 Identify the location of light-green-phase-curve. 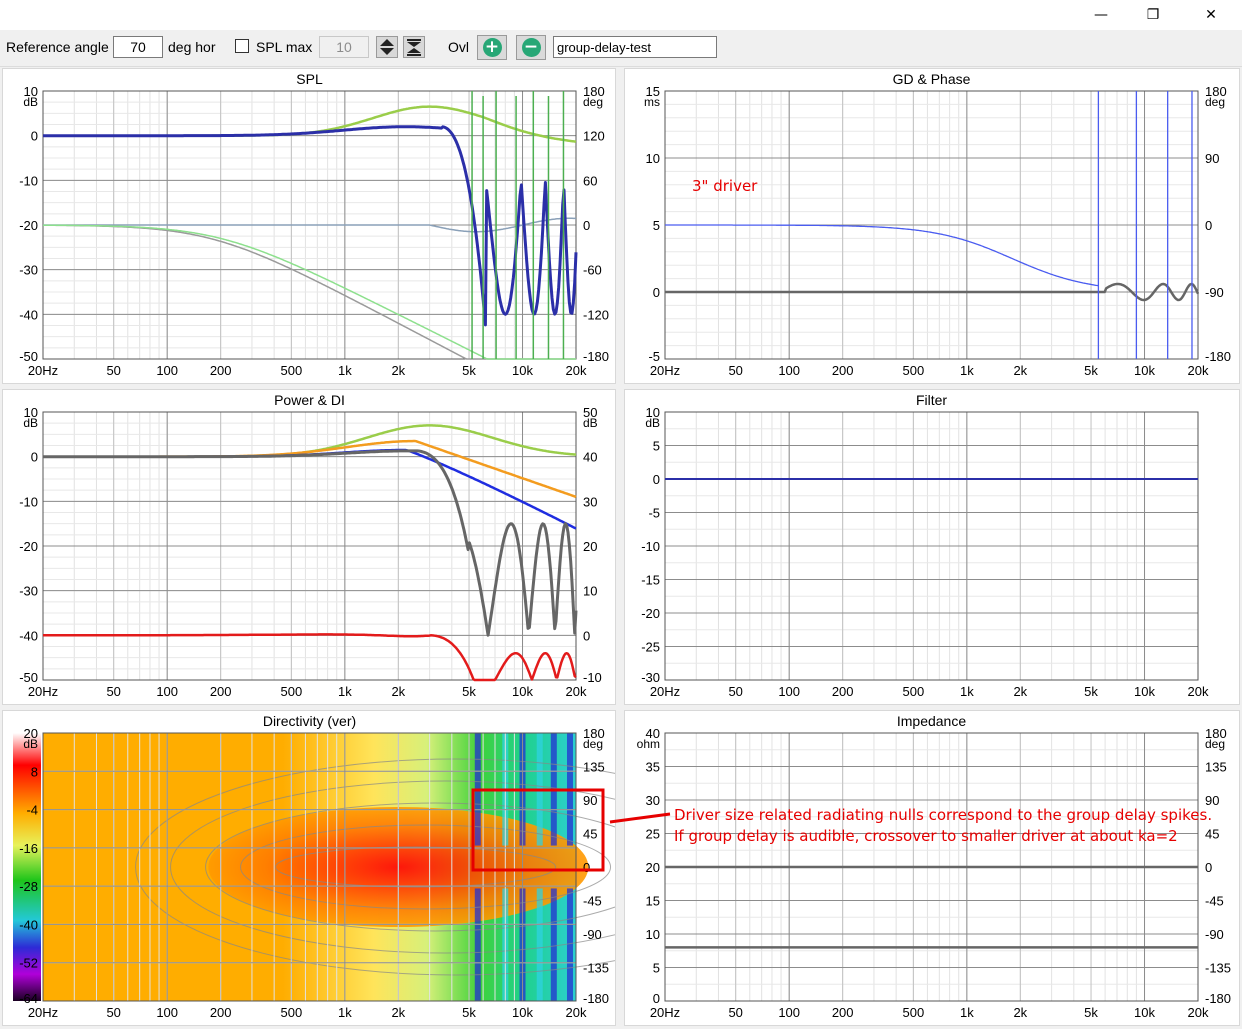
(309, 292).